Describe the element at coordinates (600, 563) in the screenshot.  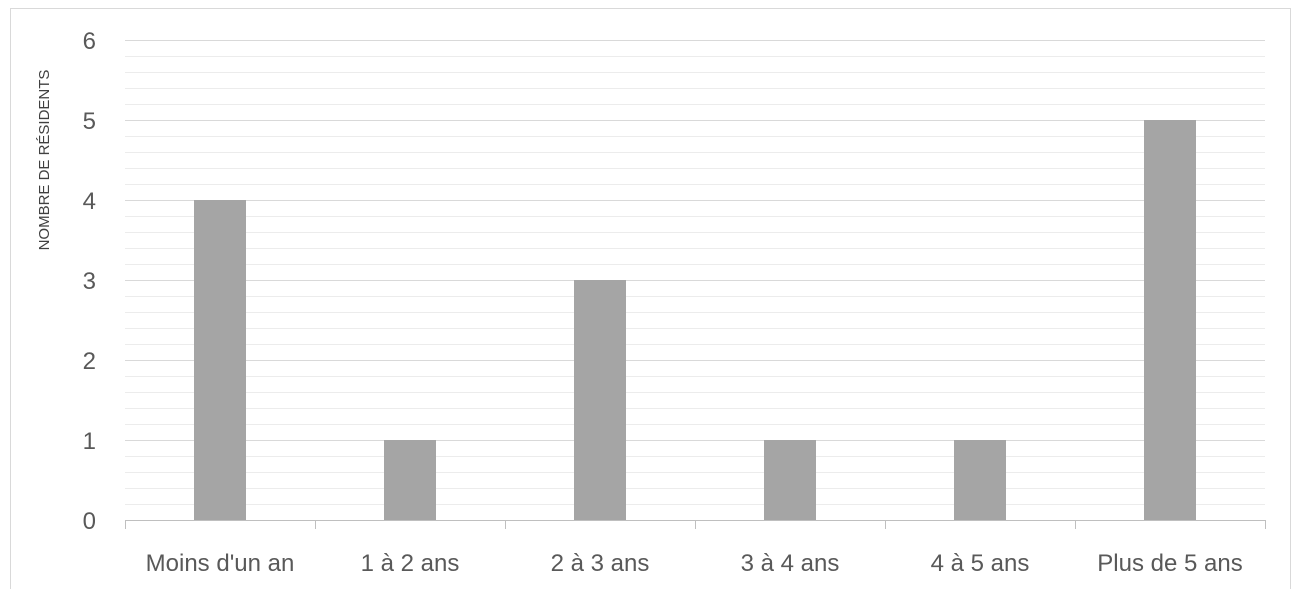
I see `x-tick-label: 2 à 3 ans` at that location.